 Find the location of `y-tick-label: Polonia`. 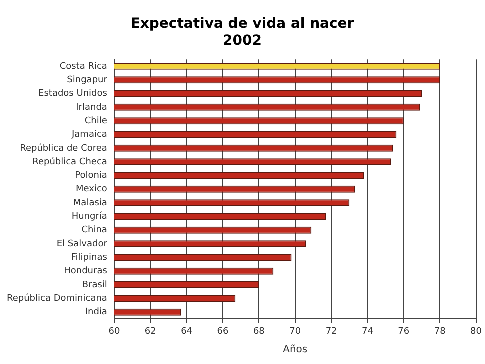

y-tick-label: Polonia is located at coordinates (91, 176).